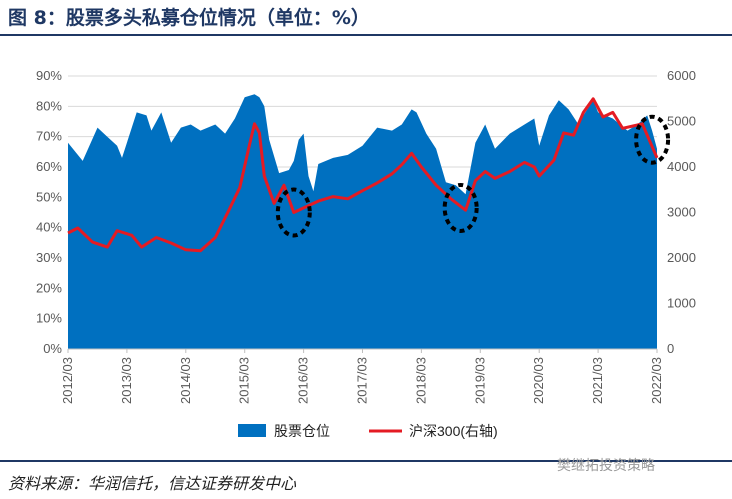 The width and height of the screenshot is (732, 499). Describe the element at coordinates (49, 318) in the screenshot. I see `left-tick-label: 10%` at that location.